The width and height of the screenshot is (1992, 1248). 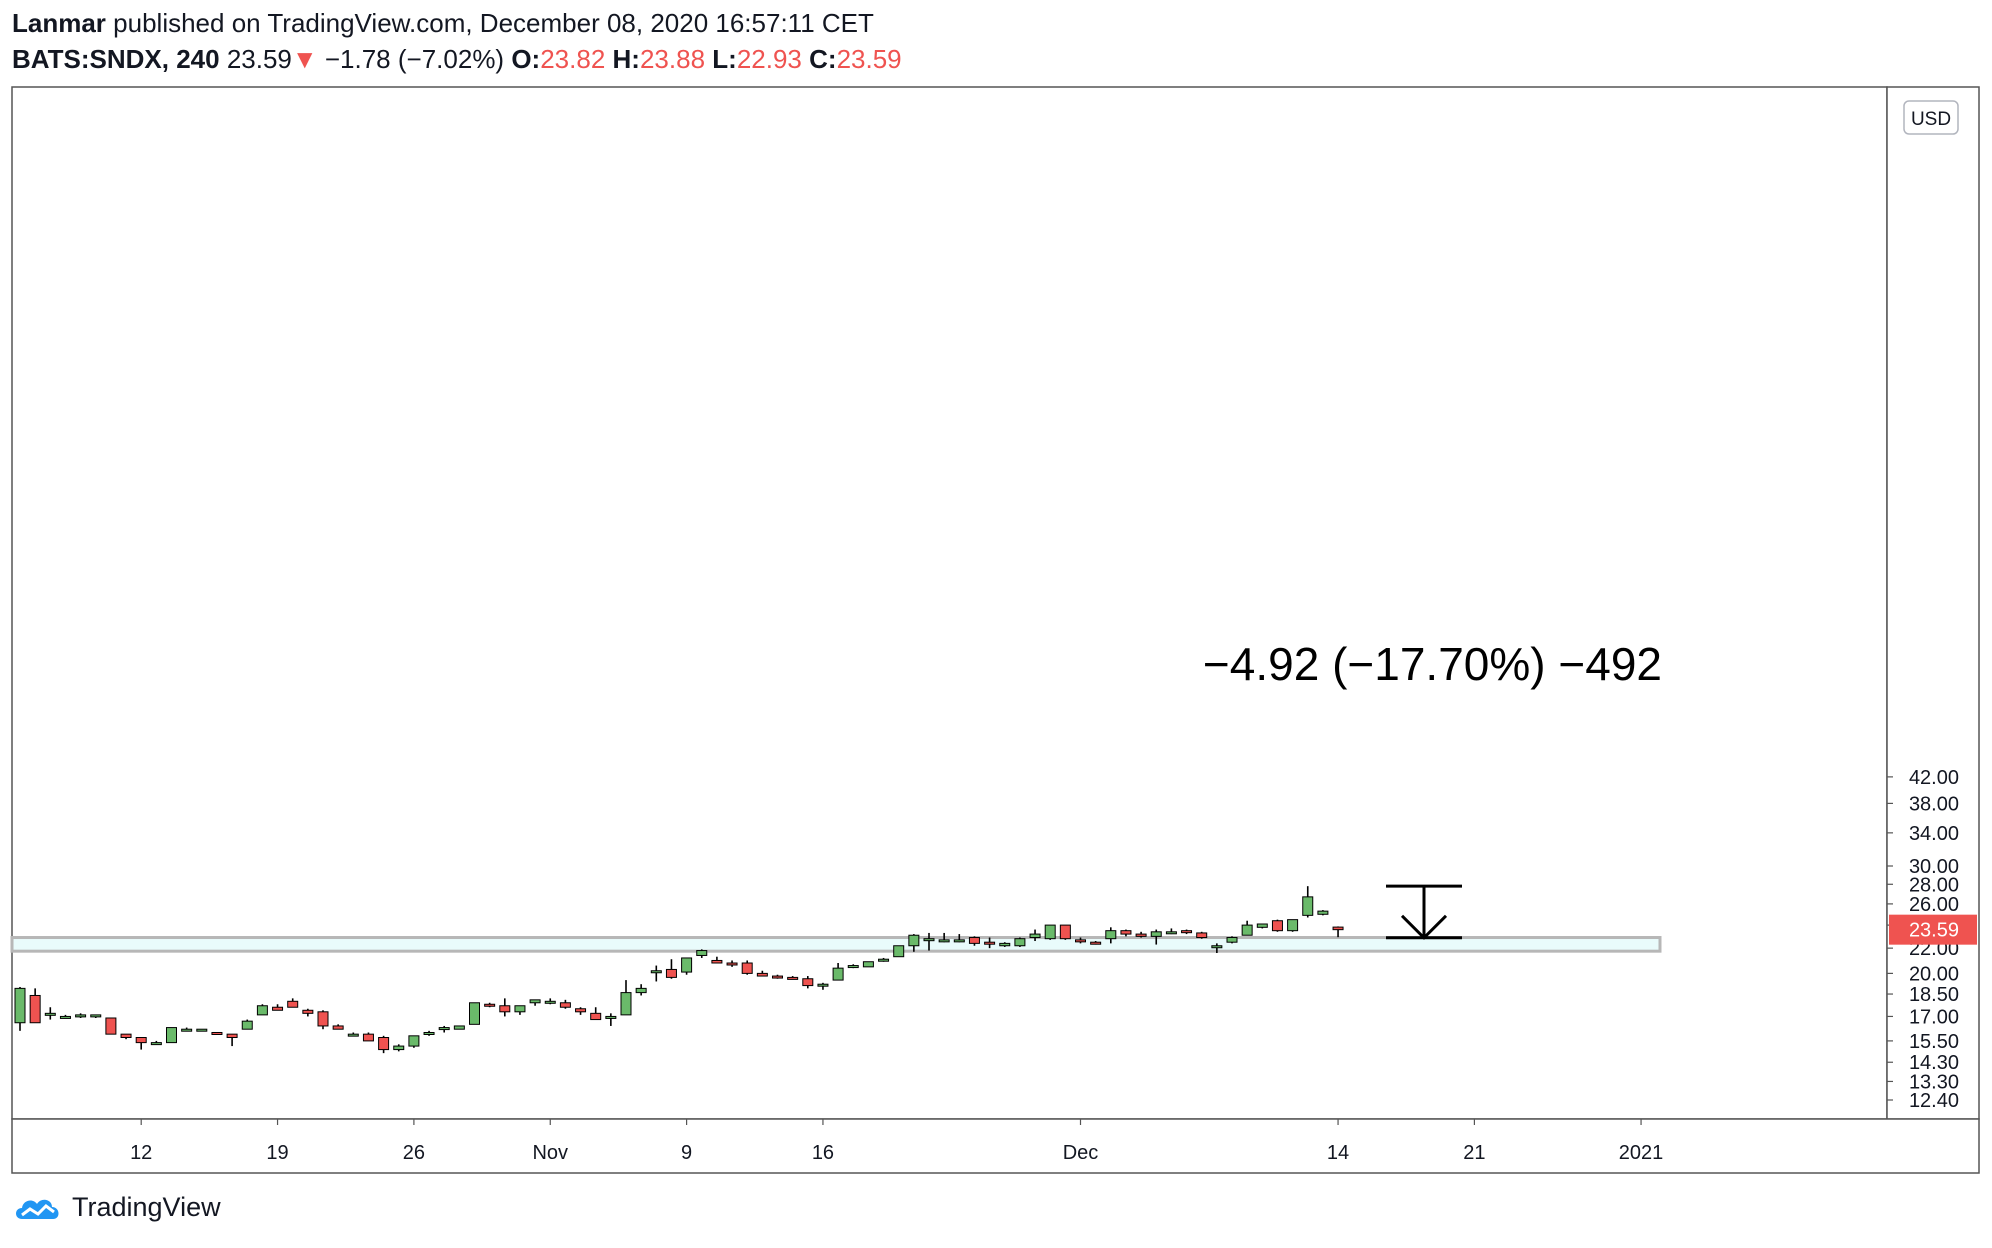 What do you see at coordinates (995, 1146) in the screenshot?
I see `time-axis` at bounding box center [995, 1146].